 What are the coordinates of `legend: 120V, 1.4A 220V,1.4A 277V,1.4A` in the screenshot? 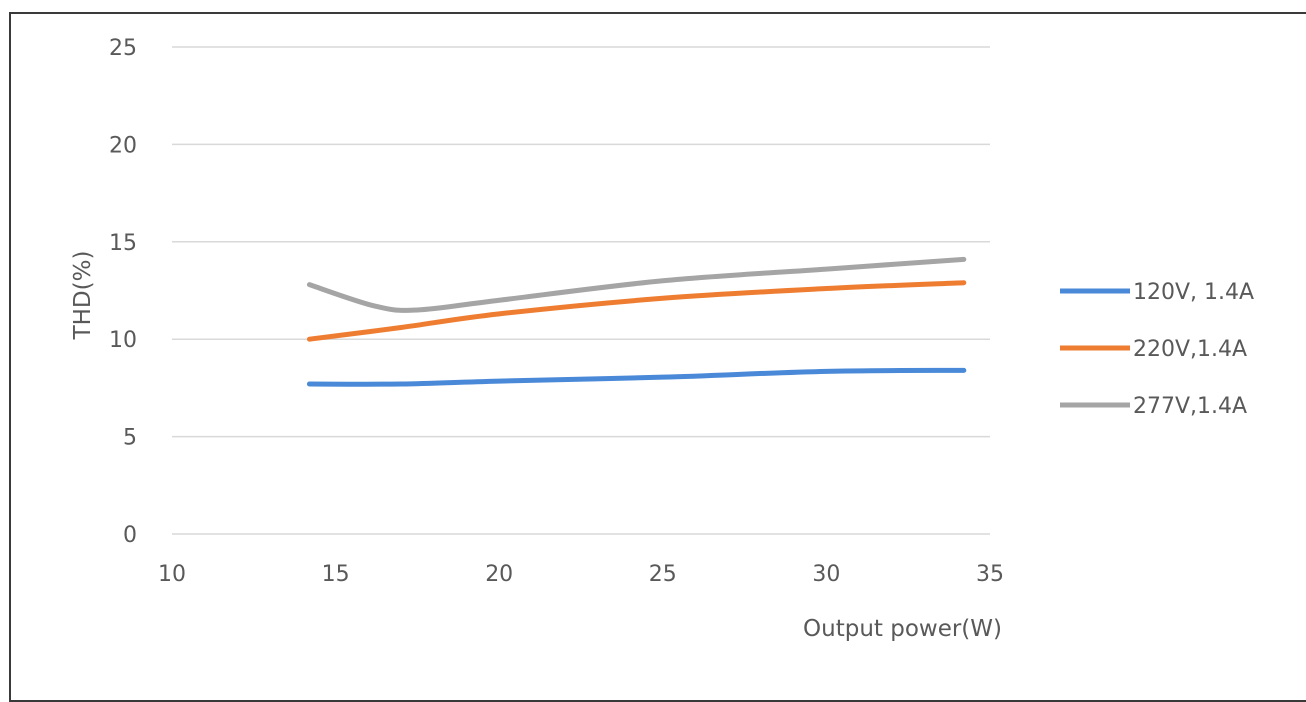 It's located at (1157, 349).